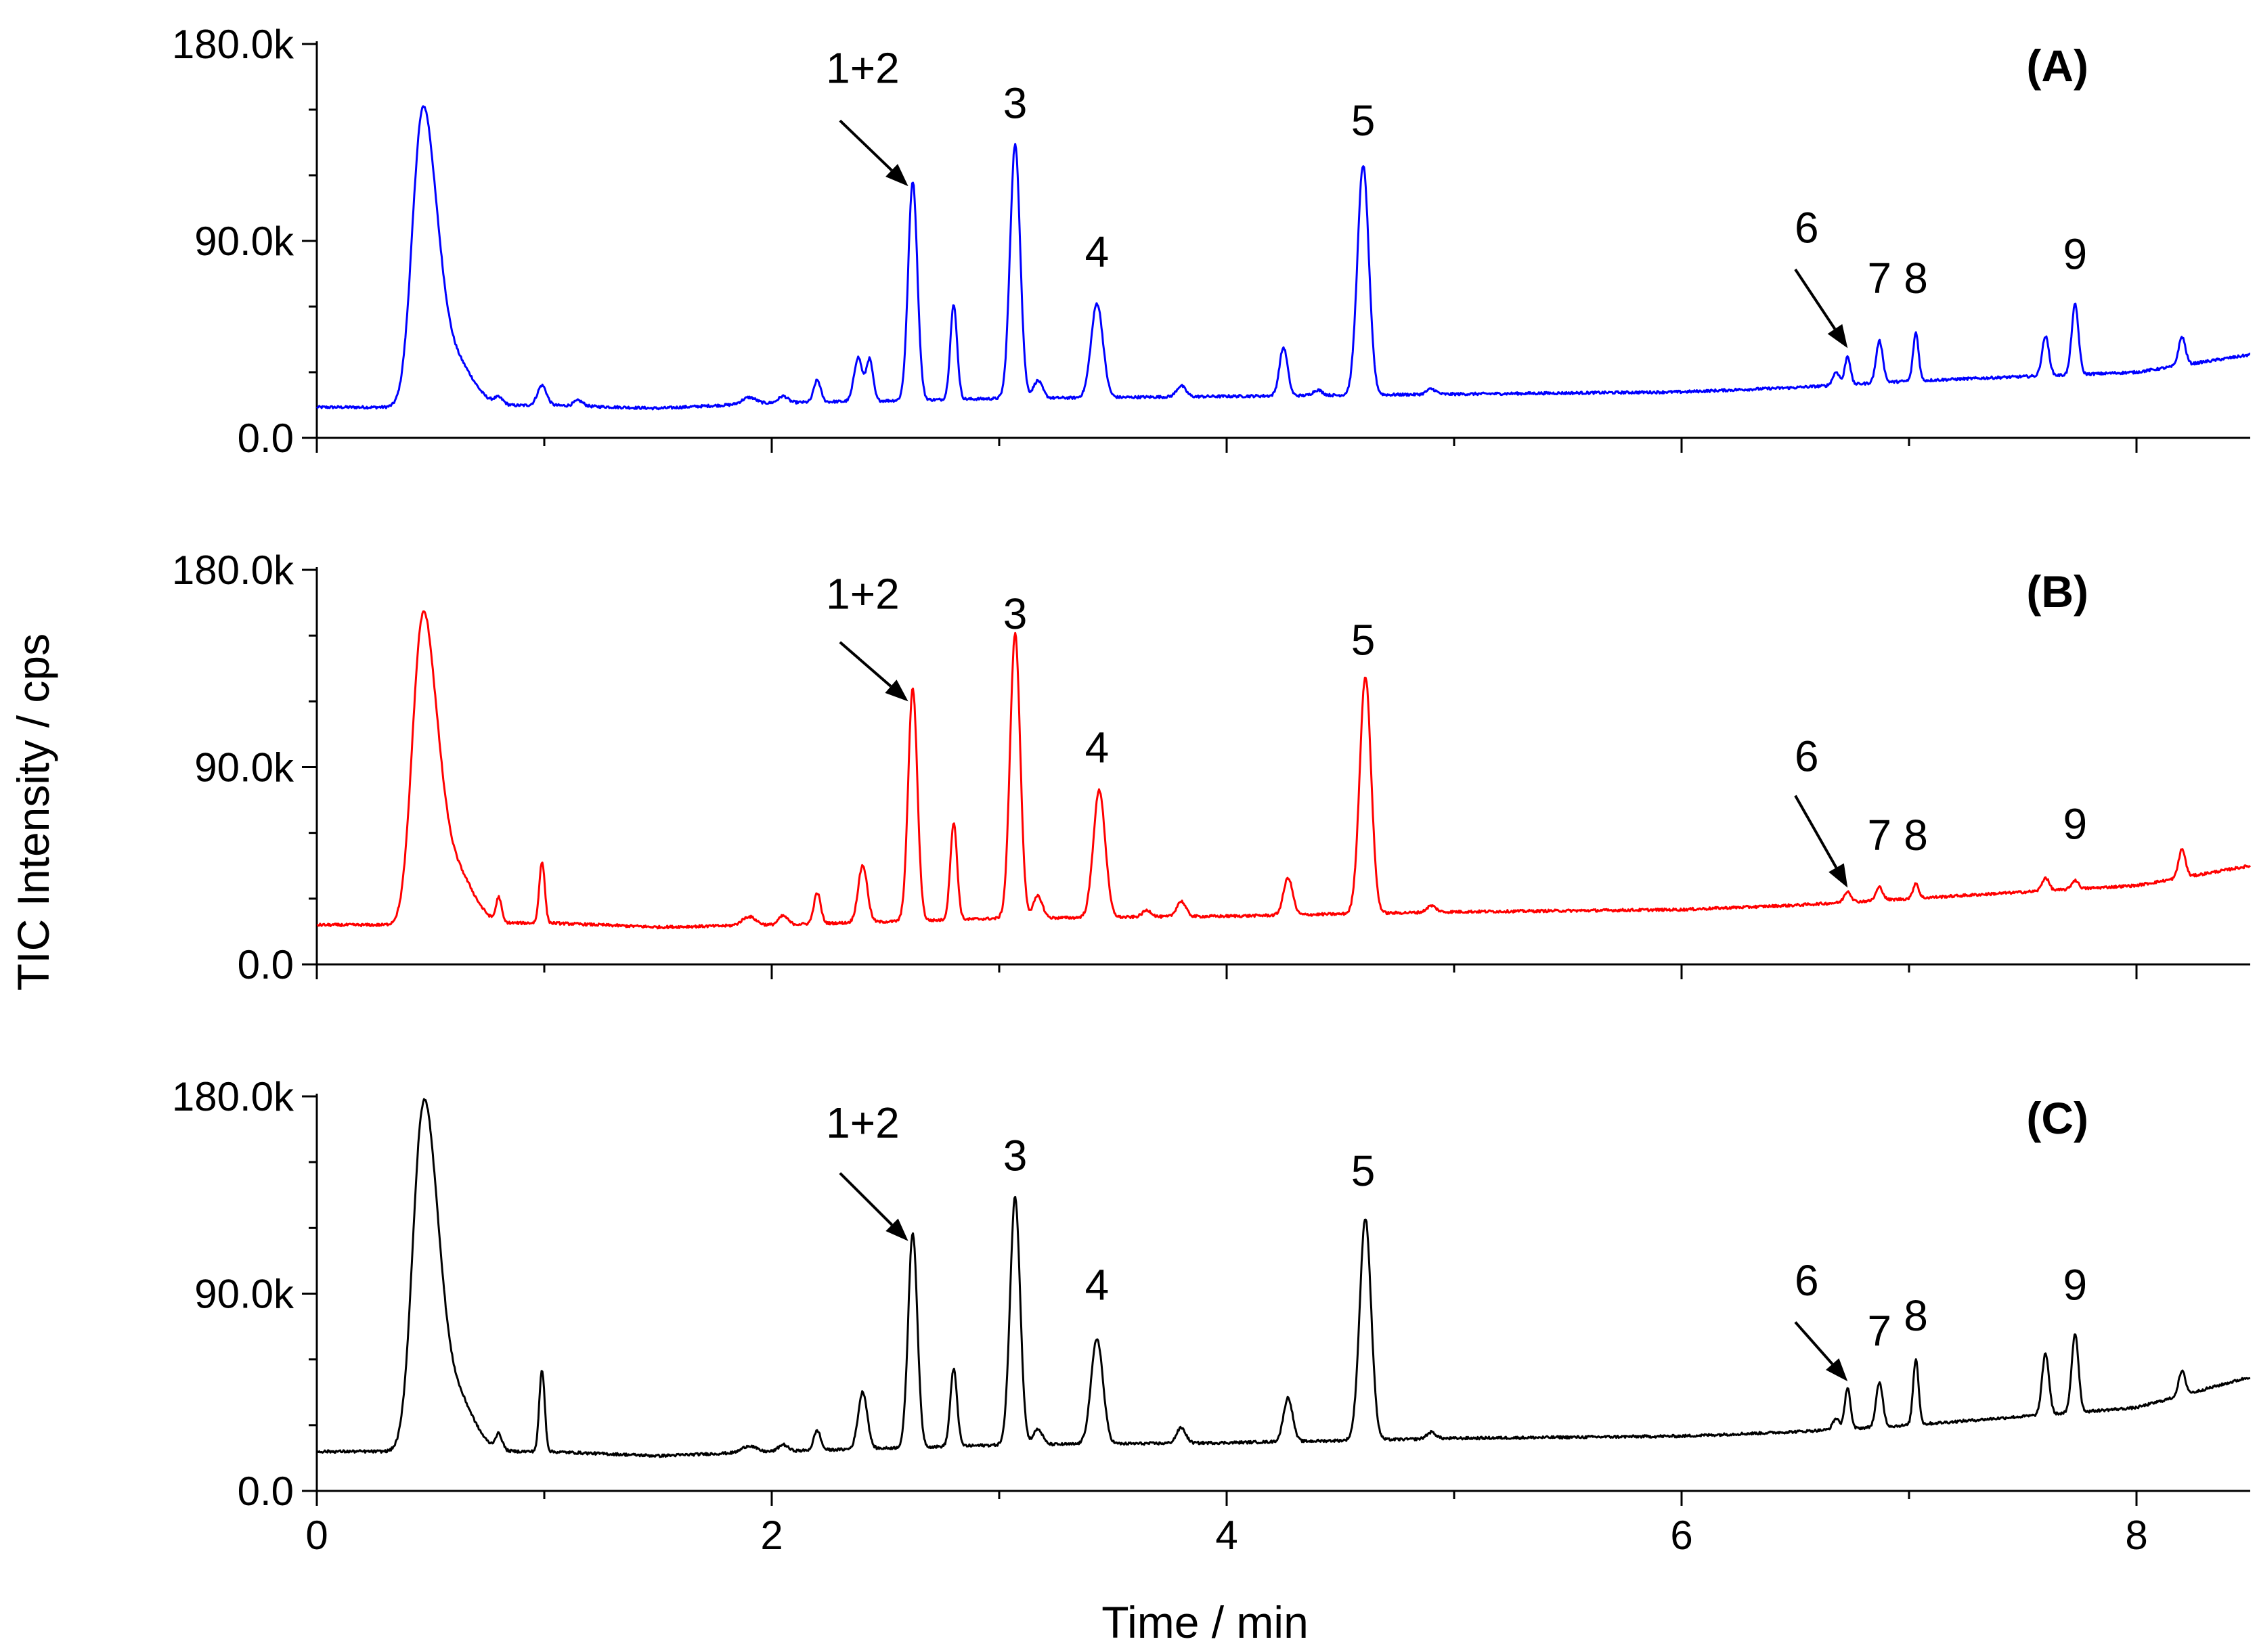 The height and width of the screenshot is (1652, 2257). What do you see at coordinates (771, 1535) in the screenshot?
I see `x-tick-label: 2` at bounding box center [771, 1535].